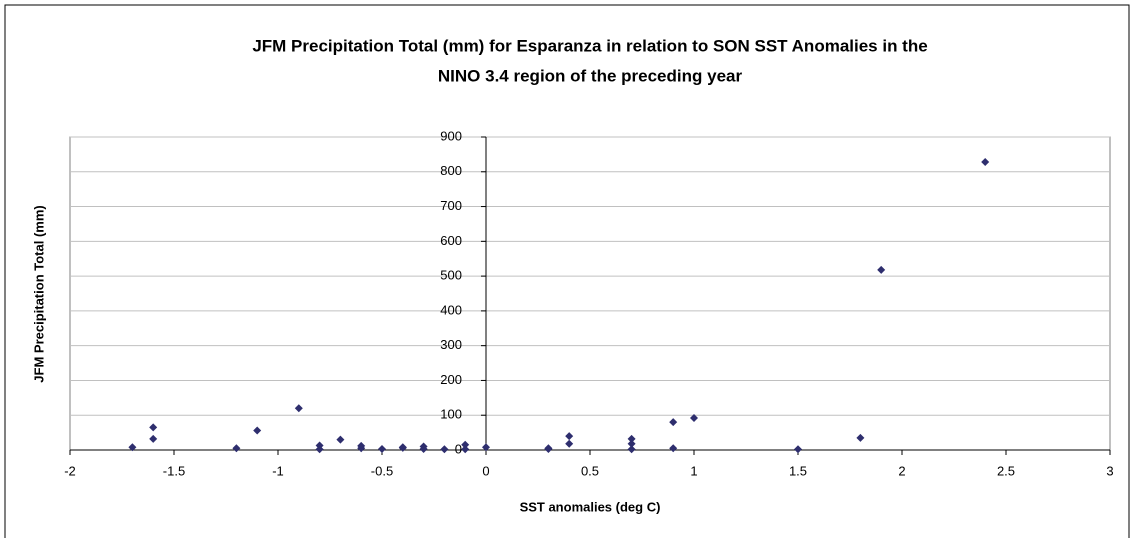  What do you see at coordinates (901, 470) in the screenshot?
I see `x-tick-label: 2` at bounding box center [901, 470].